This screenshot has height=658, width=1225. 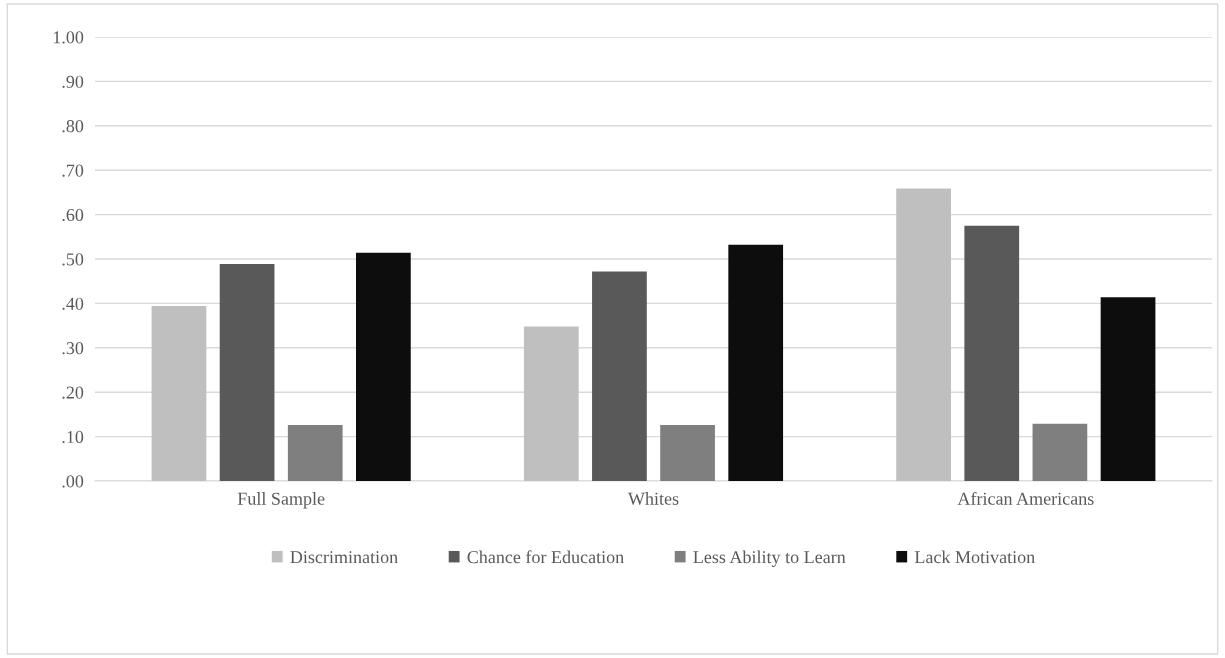 What do you see at coordinates (73, 303) in the screenshot?
I see `y-tick-label: .40` at bounding box center [73, 303].